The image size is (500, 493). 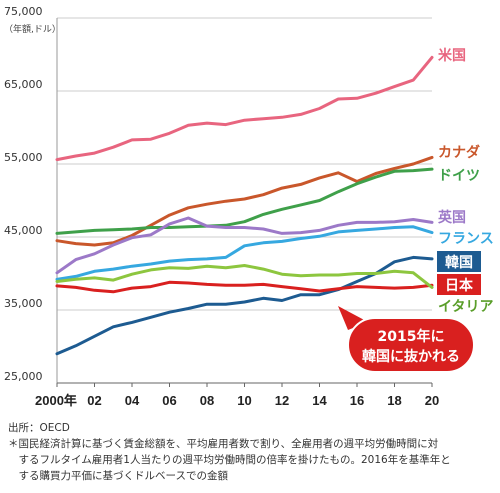 What do you see at coordinates (32, 29) in the screenshot?
I see `y-unit-label: （年額,ドル）` at bounding box center [32, 29].